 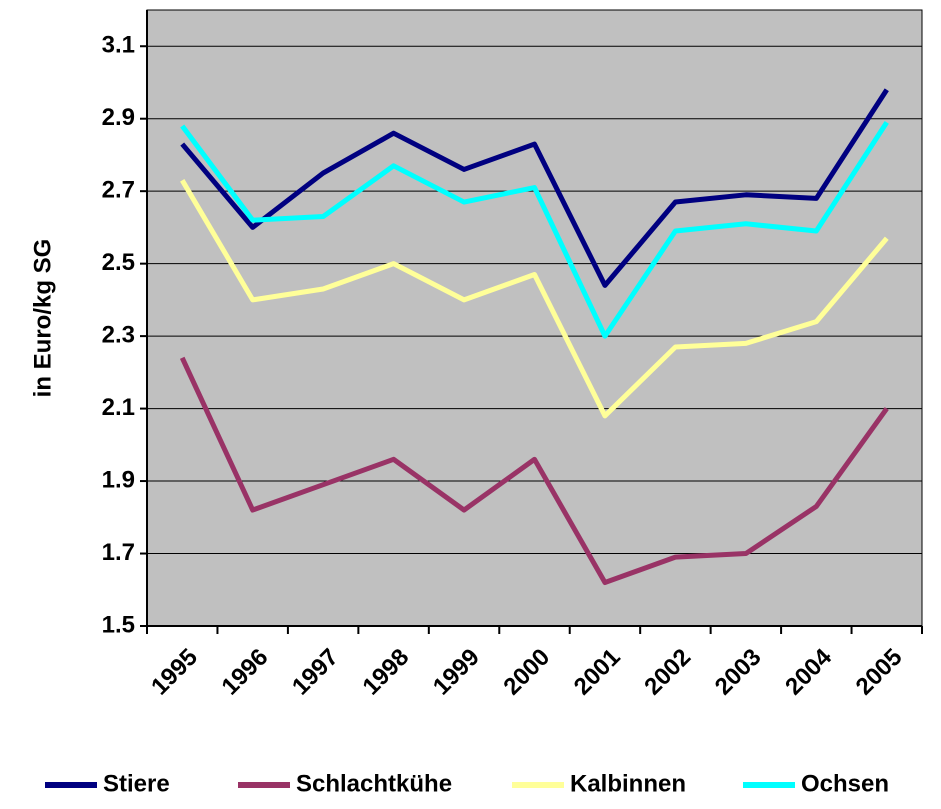 What do you see at coordinates (315, 672) in the screenshot?
I see `x-tick-label: 1997` at bounding box center [315, 672].